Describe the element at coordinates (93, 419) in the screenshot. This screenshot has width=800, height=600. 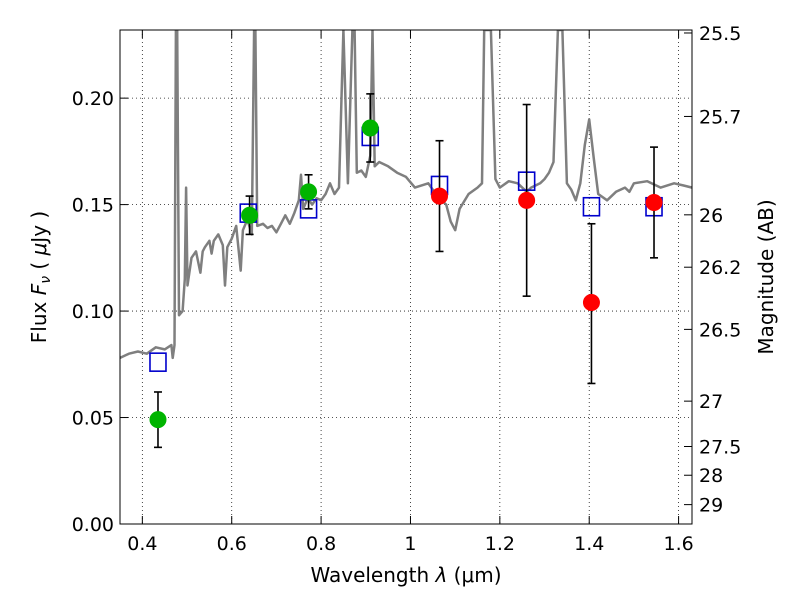
I see `y-tick-label: 0.05` at that location.